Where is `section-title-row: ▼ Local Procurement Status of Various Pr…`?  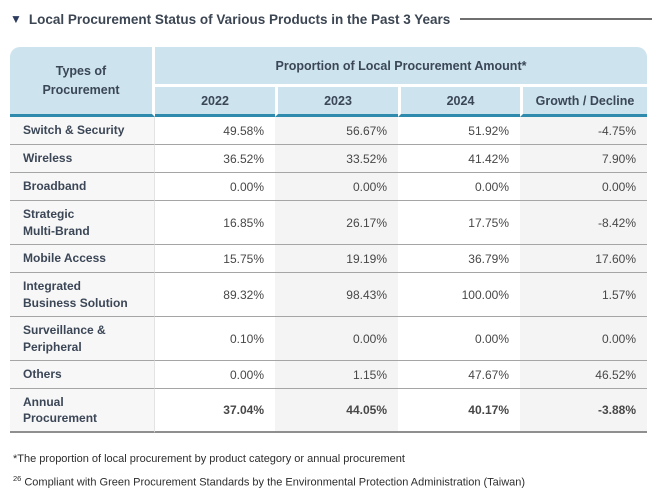 section-title-row: ▼ Local Procurement Status of Various Pr… is located at coordinates (331, 19).